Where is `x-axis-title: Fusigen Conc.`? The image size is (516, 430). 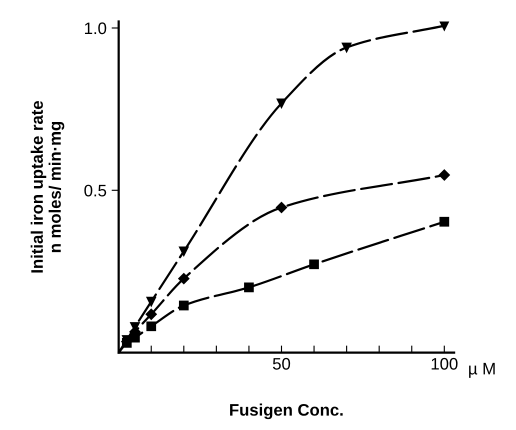
x-axis-title: Fusigen Conc. is located at coordinates (286, 412).